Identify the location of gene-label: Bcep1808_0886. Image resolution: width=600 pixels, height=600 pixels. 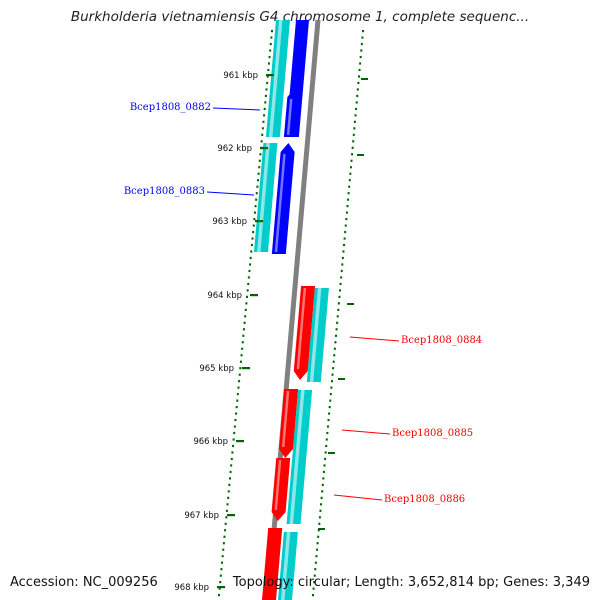
(424, 499).